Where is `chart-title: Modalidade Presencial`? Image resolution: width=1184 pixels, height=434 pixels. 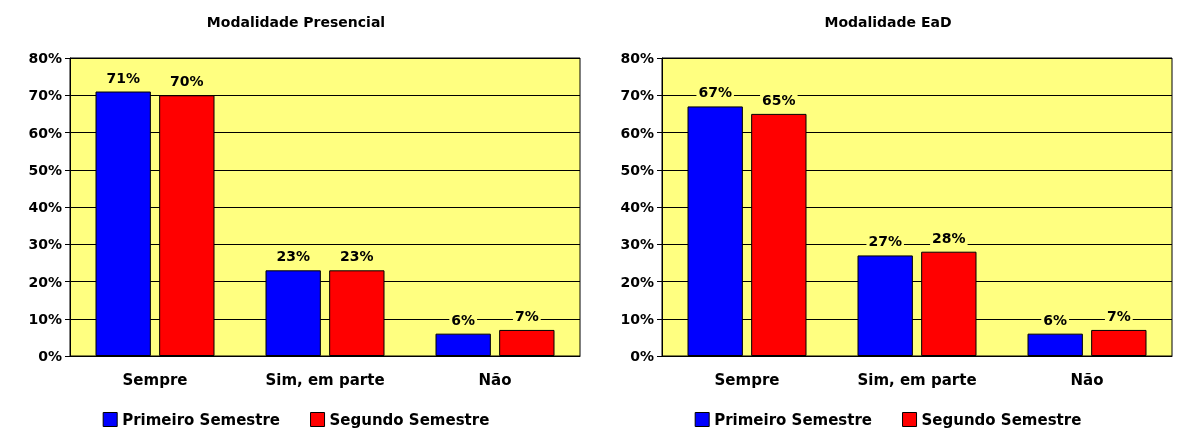
chart-title: Modalidade Presencial is located at coordinates (296, 22).